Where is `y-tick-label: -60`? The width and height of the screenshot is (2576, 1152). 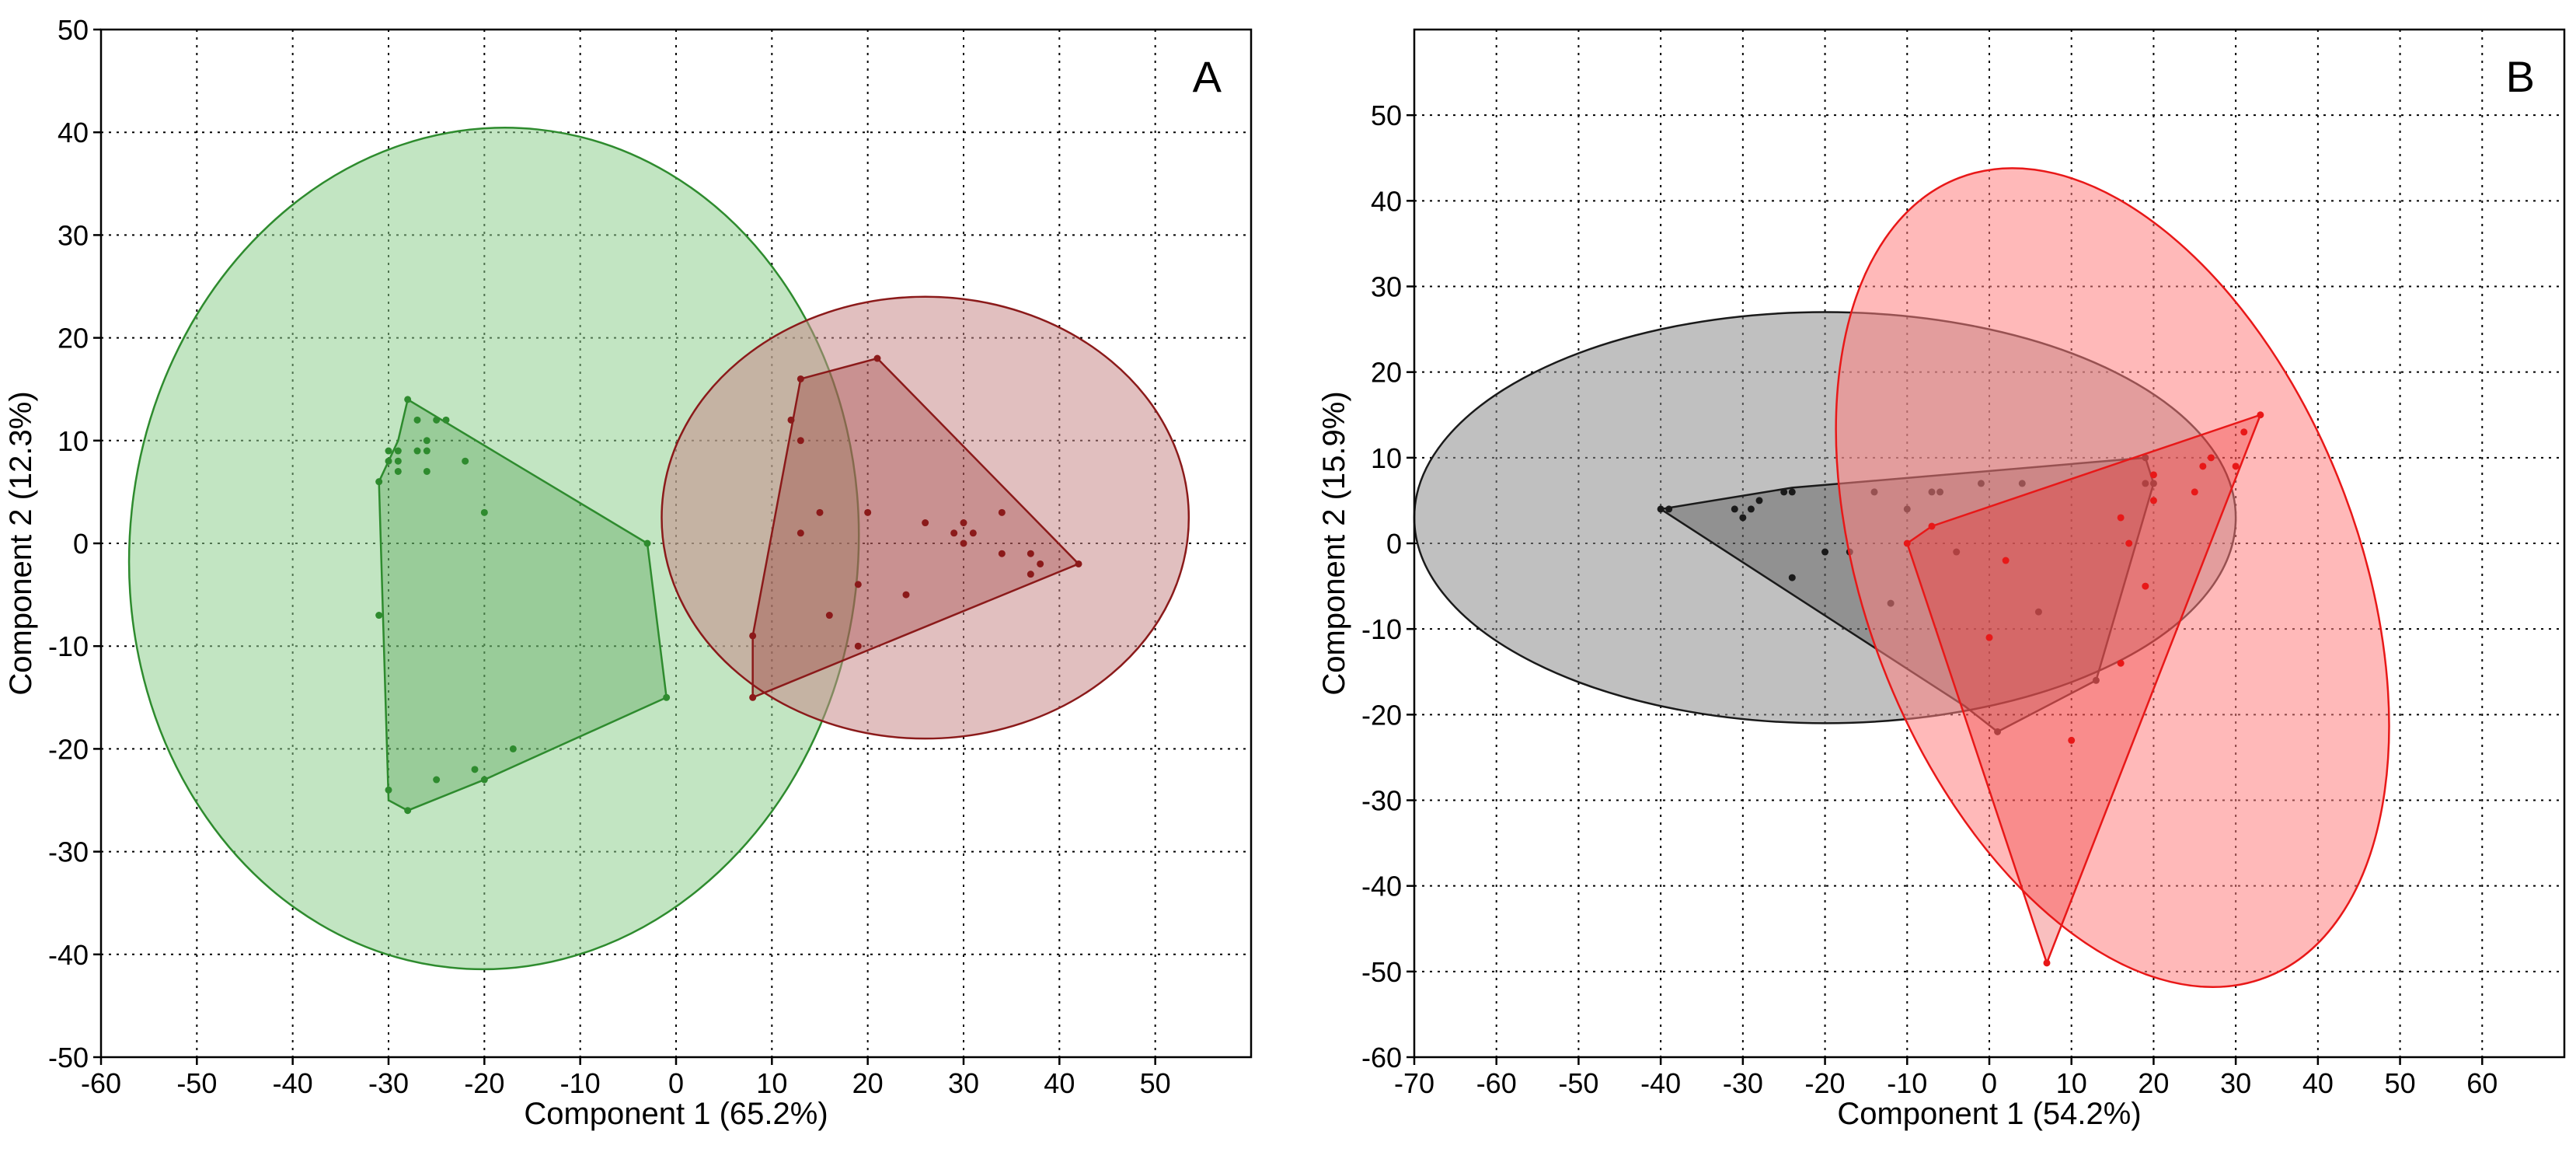
y-tick-label: -60 is located at coordinates (1381, 1057).